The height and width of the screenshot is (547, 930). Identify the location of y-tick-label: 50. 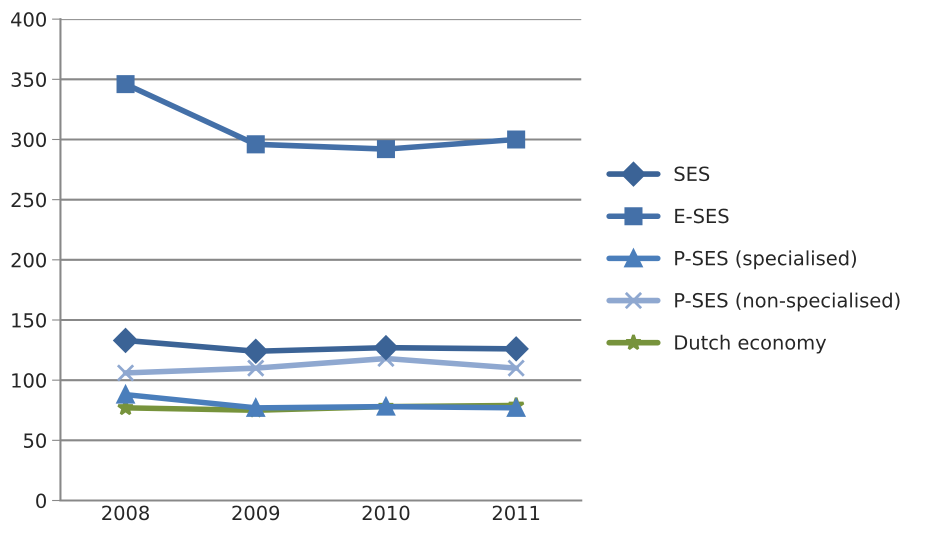
(35, 440).